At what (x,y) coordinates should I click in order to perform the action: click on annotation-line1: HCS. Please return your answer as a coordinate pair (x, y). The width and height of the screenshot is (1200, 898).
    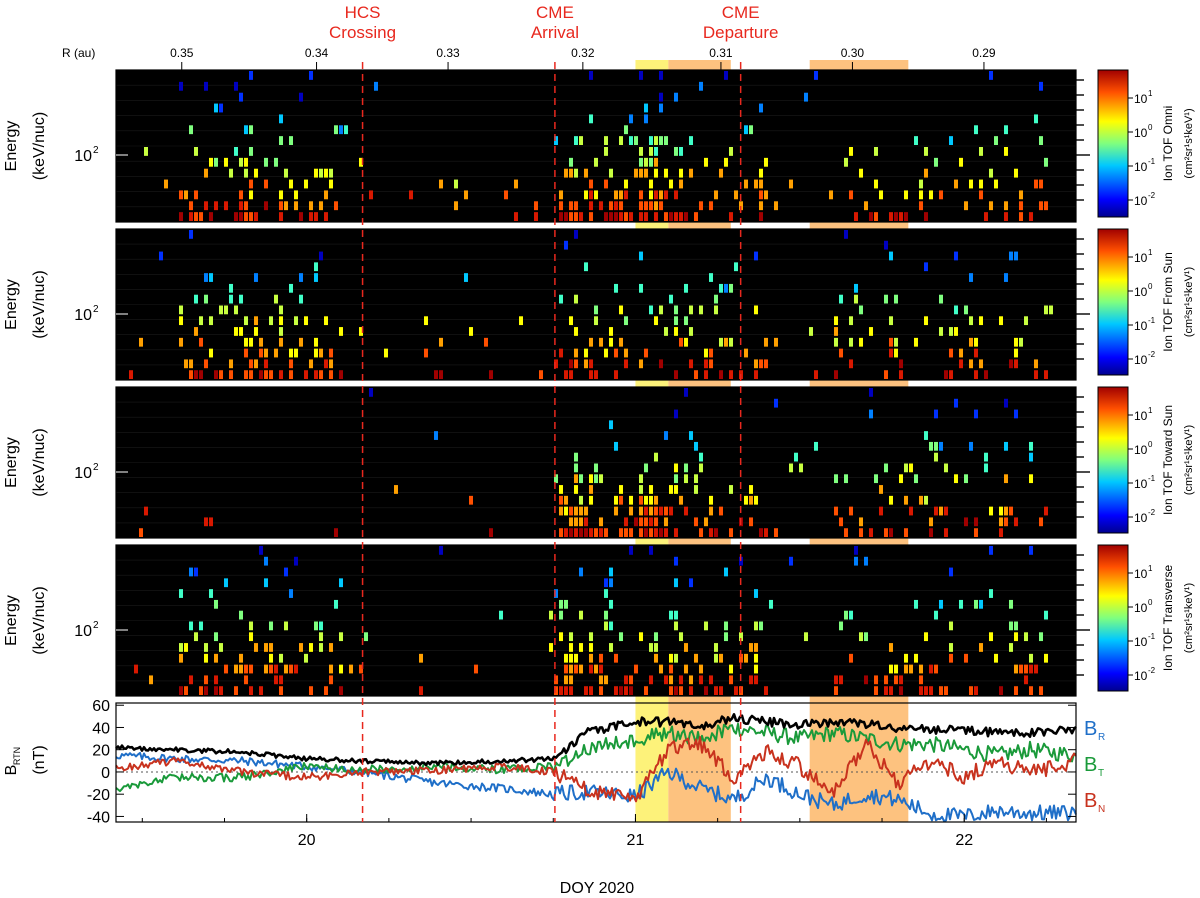
    Looking at the image, I should click on (363, 12).